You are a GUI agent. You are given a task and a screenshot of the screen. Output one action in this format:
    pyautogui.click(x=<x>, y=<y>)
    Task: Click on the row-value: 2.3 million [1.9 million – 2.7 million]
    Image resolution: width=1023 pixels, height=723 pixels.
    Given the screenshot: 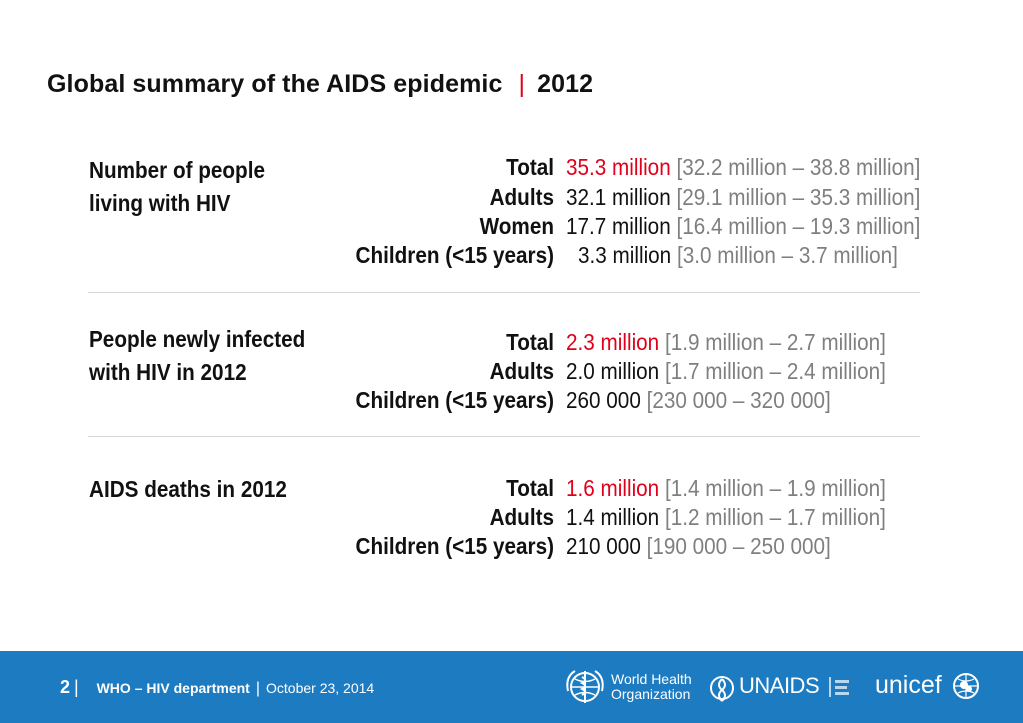 What is the action you would take?
    pyautogui.click(x=726, y=342)
    